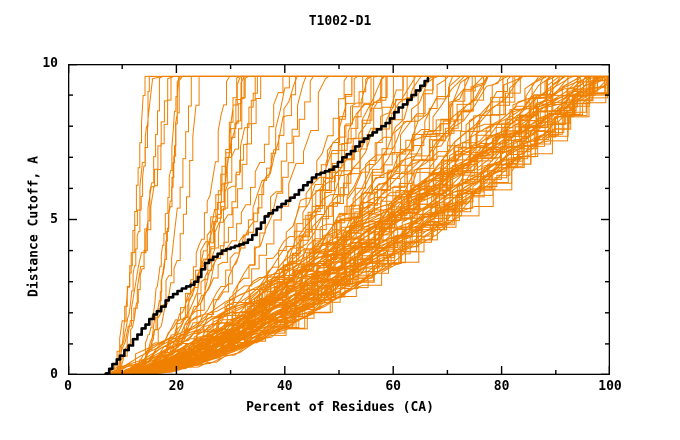 The height and width of the screenshot is (440, 680). Describe the element at coordinates (54, 374) in the screenshot. I see `y-tick-label: 0` at that location.